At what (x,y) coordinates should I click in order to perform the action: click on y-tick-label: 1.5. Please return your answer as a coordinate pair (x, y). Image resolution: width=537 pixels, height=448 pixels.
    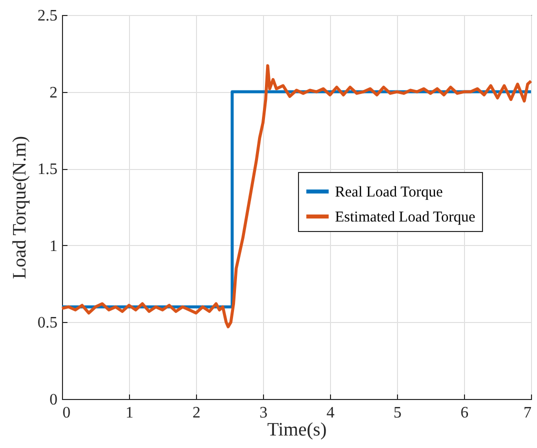
    Looking at the image, I should click on (48, 169).